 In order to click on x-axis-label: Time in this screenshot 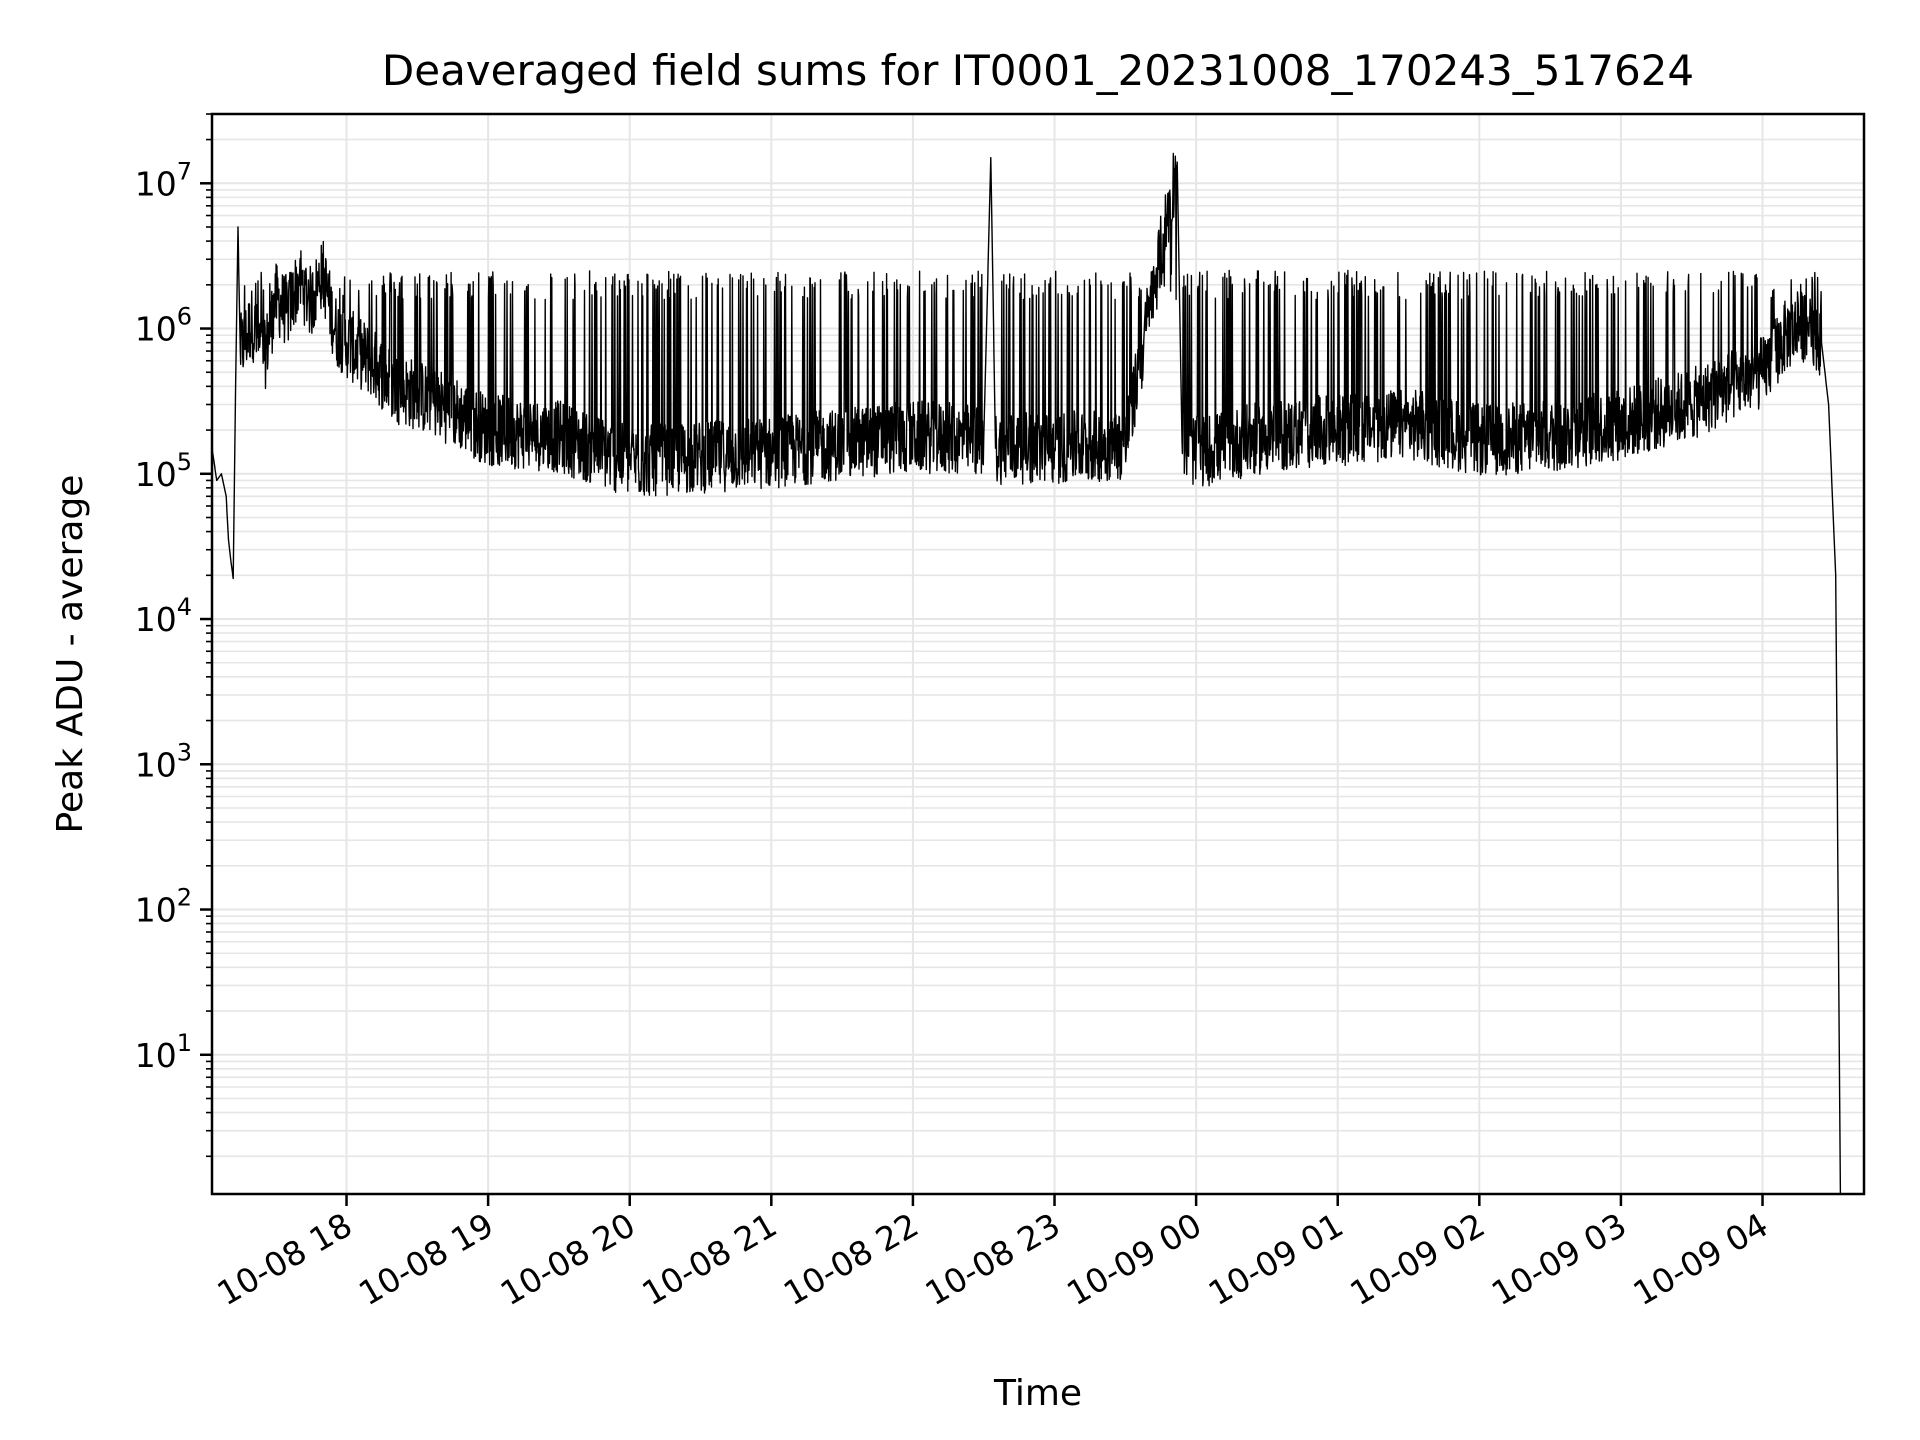, I will do `click(1037, 1393)`.